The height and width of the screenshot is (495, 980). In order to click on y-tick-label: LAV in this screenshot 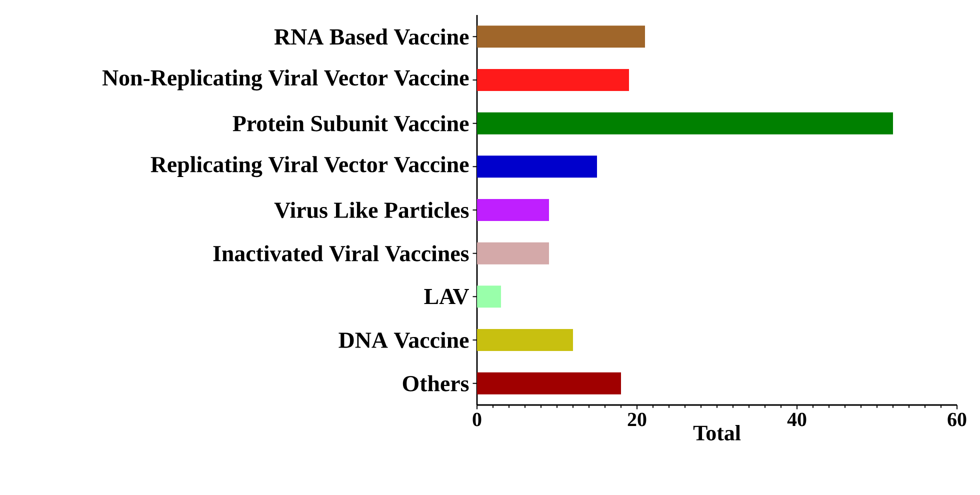, I will do `click(446, 296)`.